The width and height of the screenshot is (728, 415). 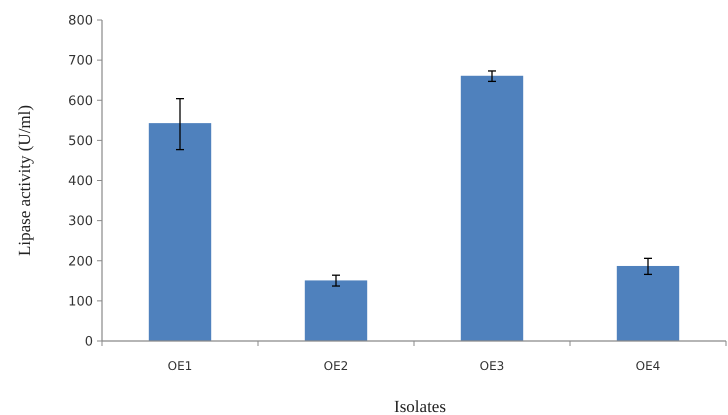 I want to click on y-tick-label: 100, so click(x=80, y=302).